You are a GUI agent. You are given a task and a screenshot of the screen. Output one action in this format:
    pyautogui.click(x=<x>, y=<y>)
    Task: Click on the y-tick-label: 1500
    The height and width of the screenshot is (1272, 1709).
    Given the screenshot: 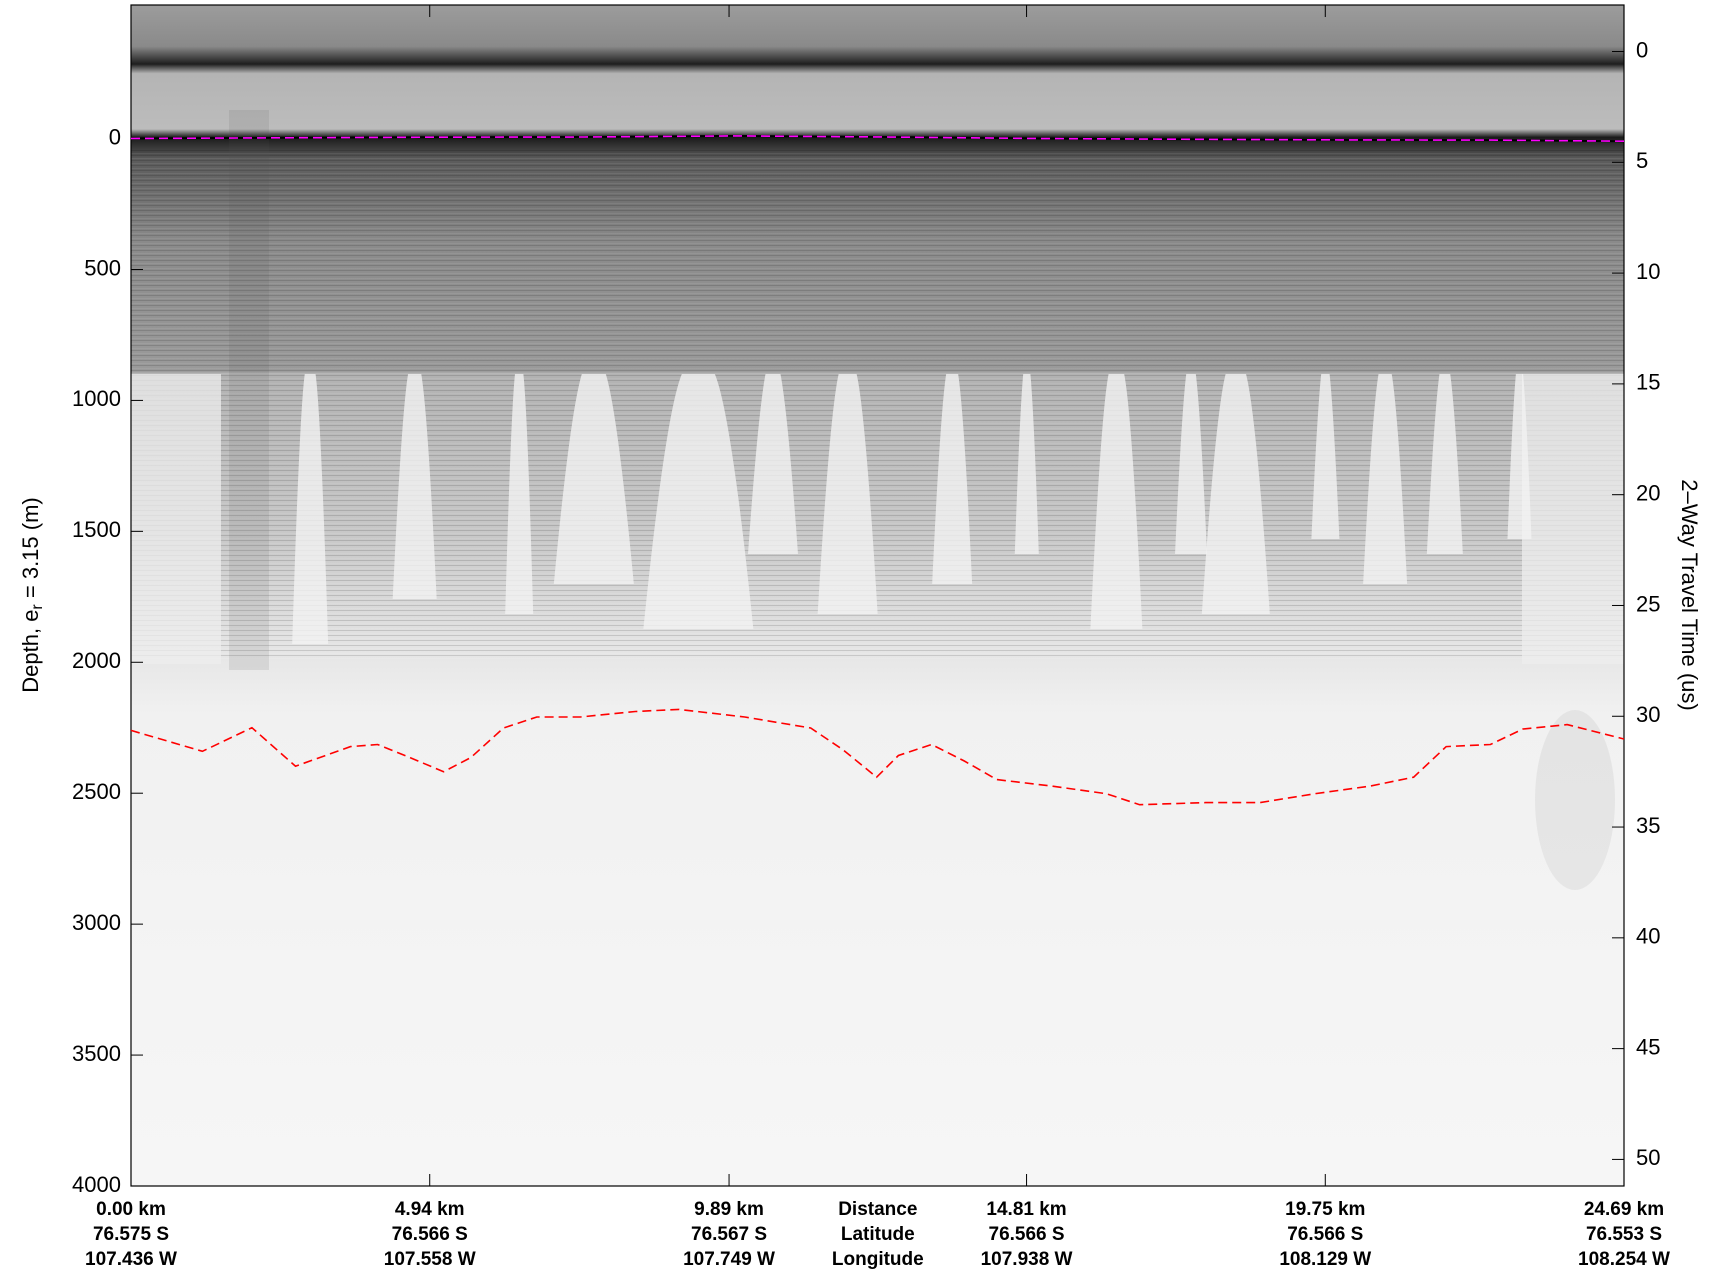 What is the action you would take?
    pyautogui.click(x=96, y=529)
    